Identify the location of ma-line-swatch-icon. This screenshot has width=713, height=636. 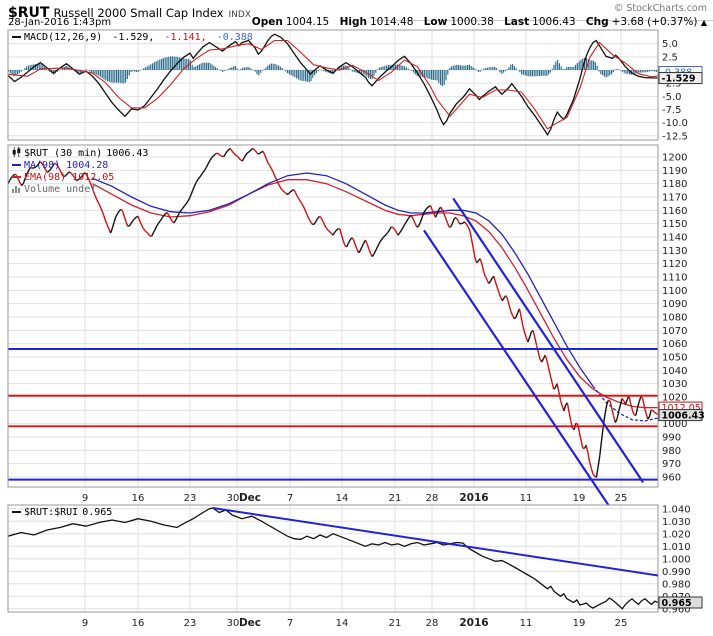
(16, 165).